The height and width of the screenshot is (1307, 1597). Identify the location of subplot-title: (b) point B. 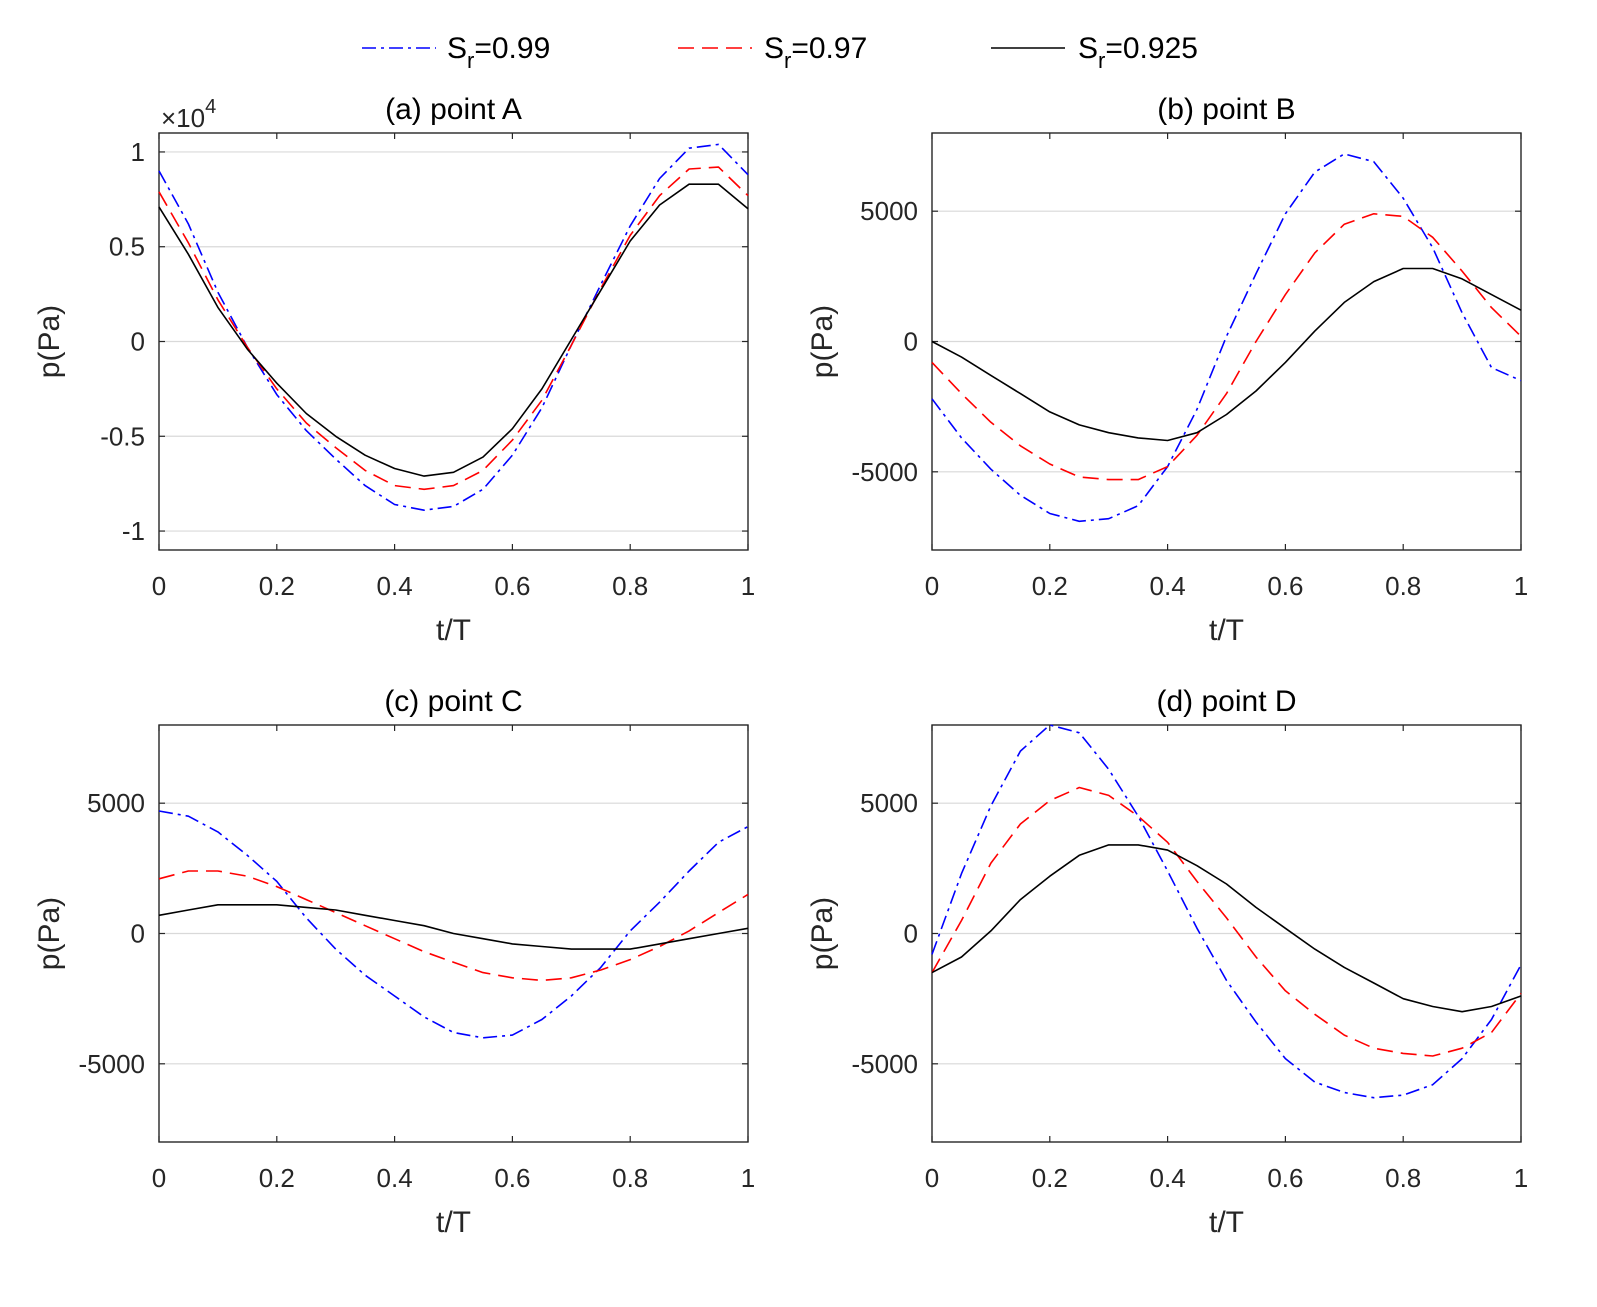
(1226, 109).